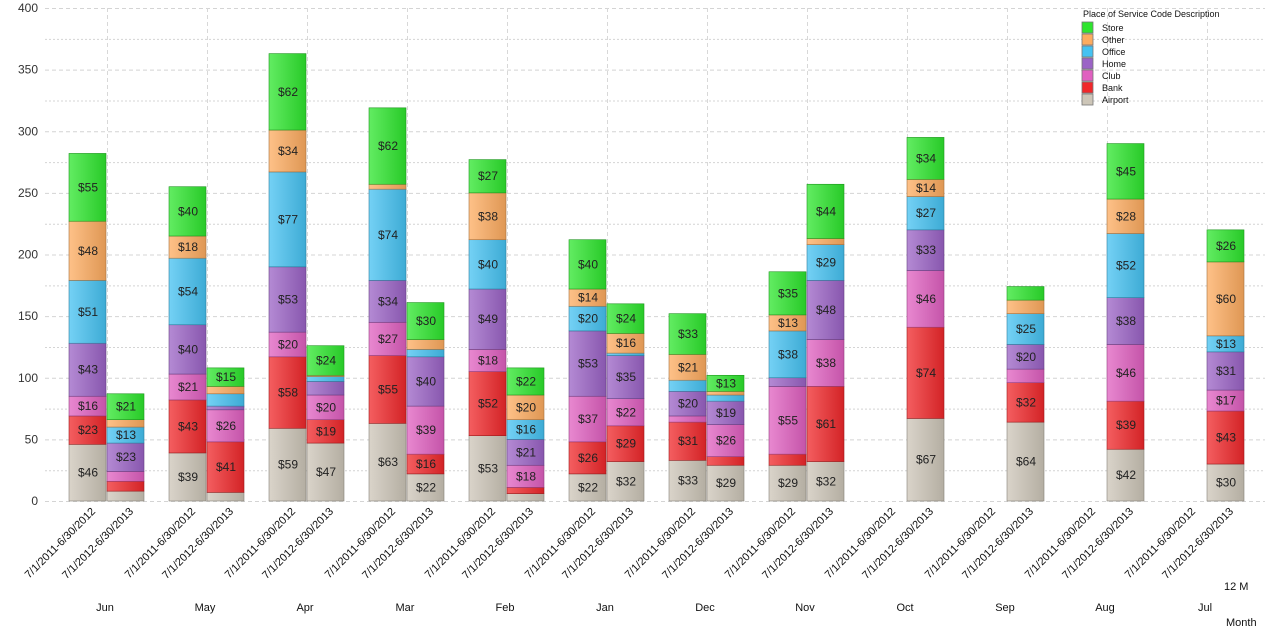  I want to click on bar-stack: $59 $58 $20 $53 $77 $34 $62, so click(287, 277).